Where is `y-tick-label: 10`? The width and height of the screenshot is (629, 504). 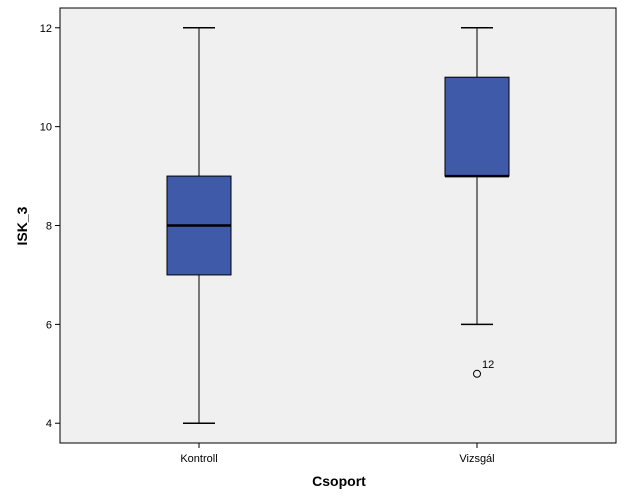 y-tick-label: 10 is located at coordinates (46, 128).